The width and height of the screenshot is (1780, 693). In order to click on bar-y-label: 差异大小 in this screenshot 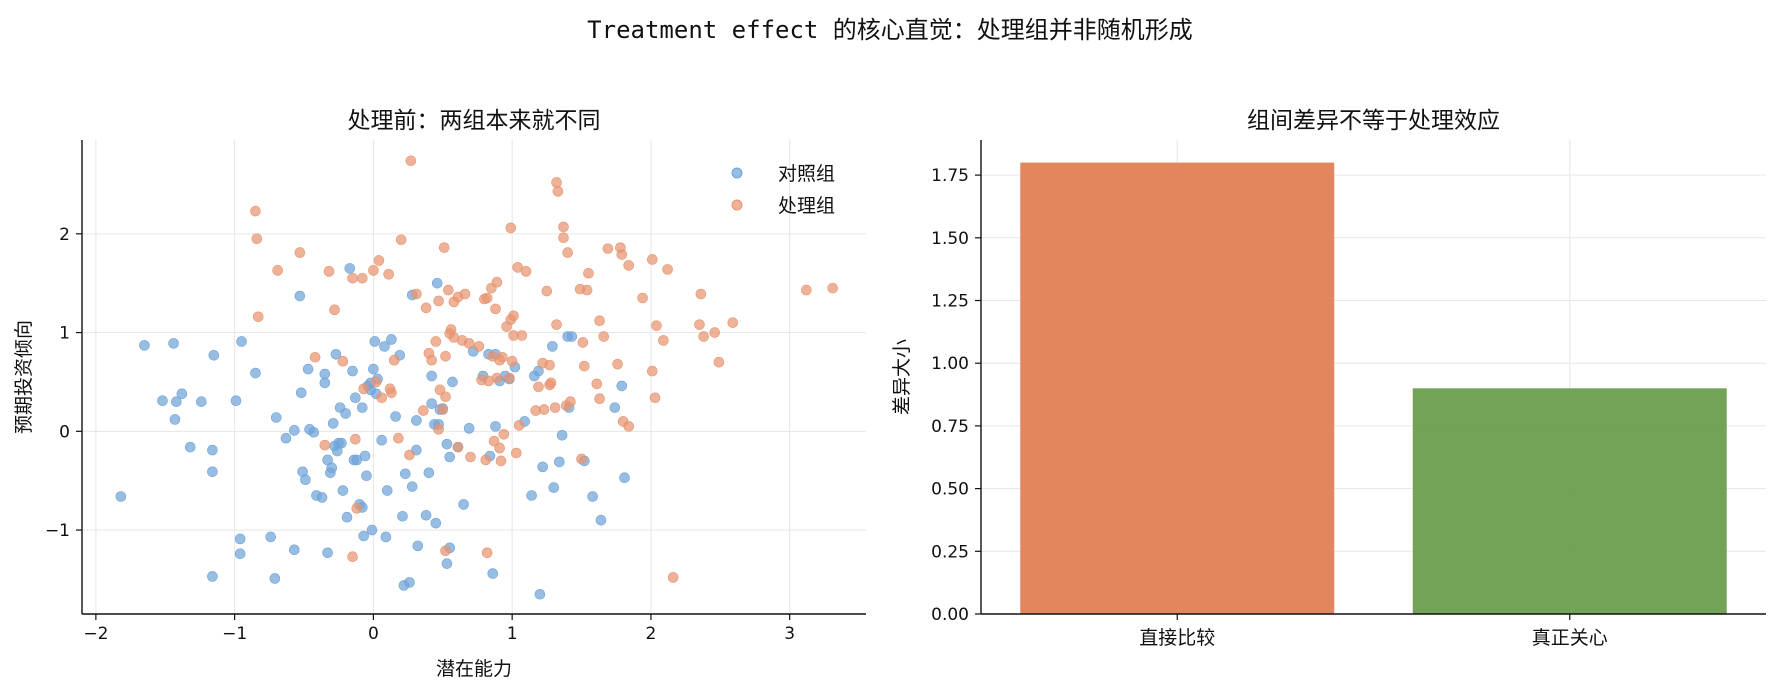, I will do `click(902, 377)`.